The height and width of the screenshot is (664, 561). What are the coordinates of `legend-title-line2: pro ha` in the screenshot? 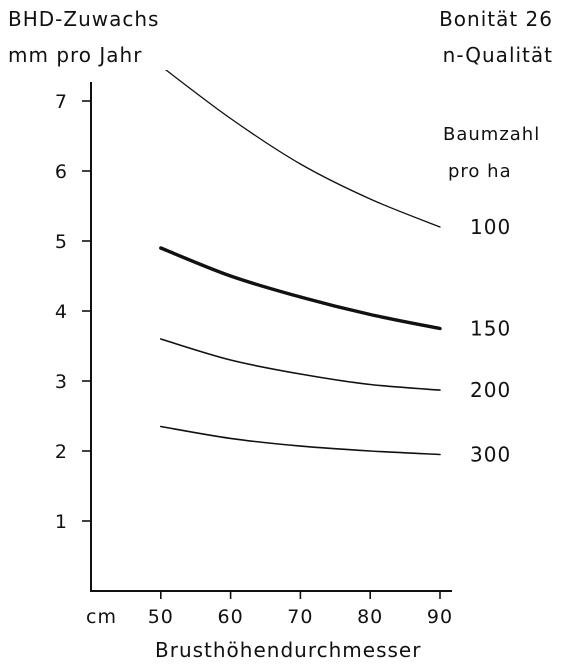 It's located at (480, 171).